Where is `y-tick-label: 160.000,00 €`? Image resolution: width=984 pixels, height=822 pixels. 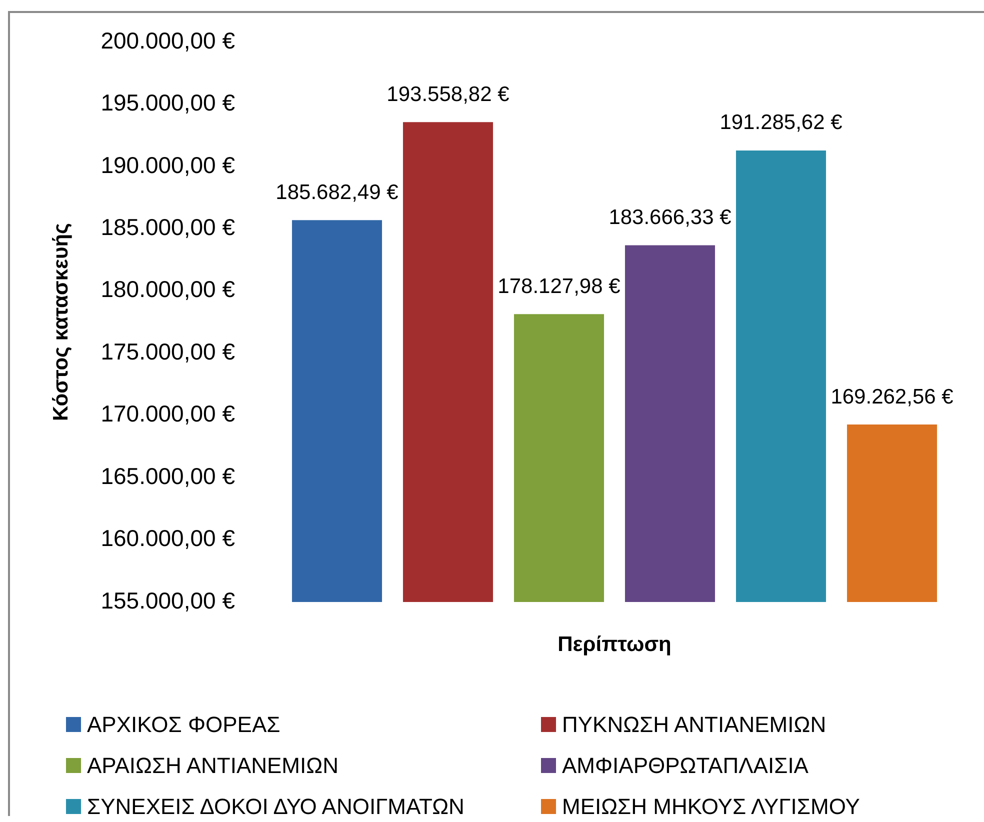 y-tick-label: 160.000,00 € is located at coordinates (168, 538).